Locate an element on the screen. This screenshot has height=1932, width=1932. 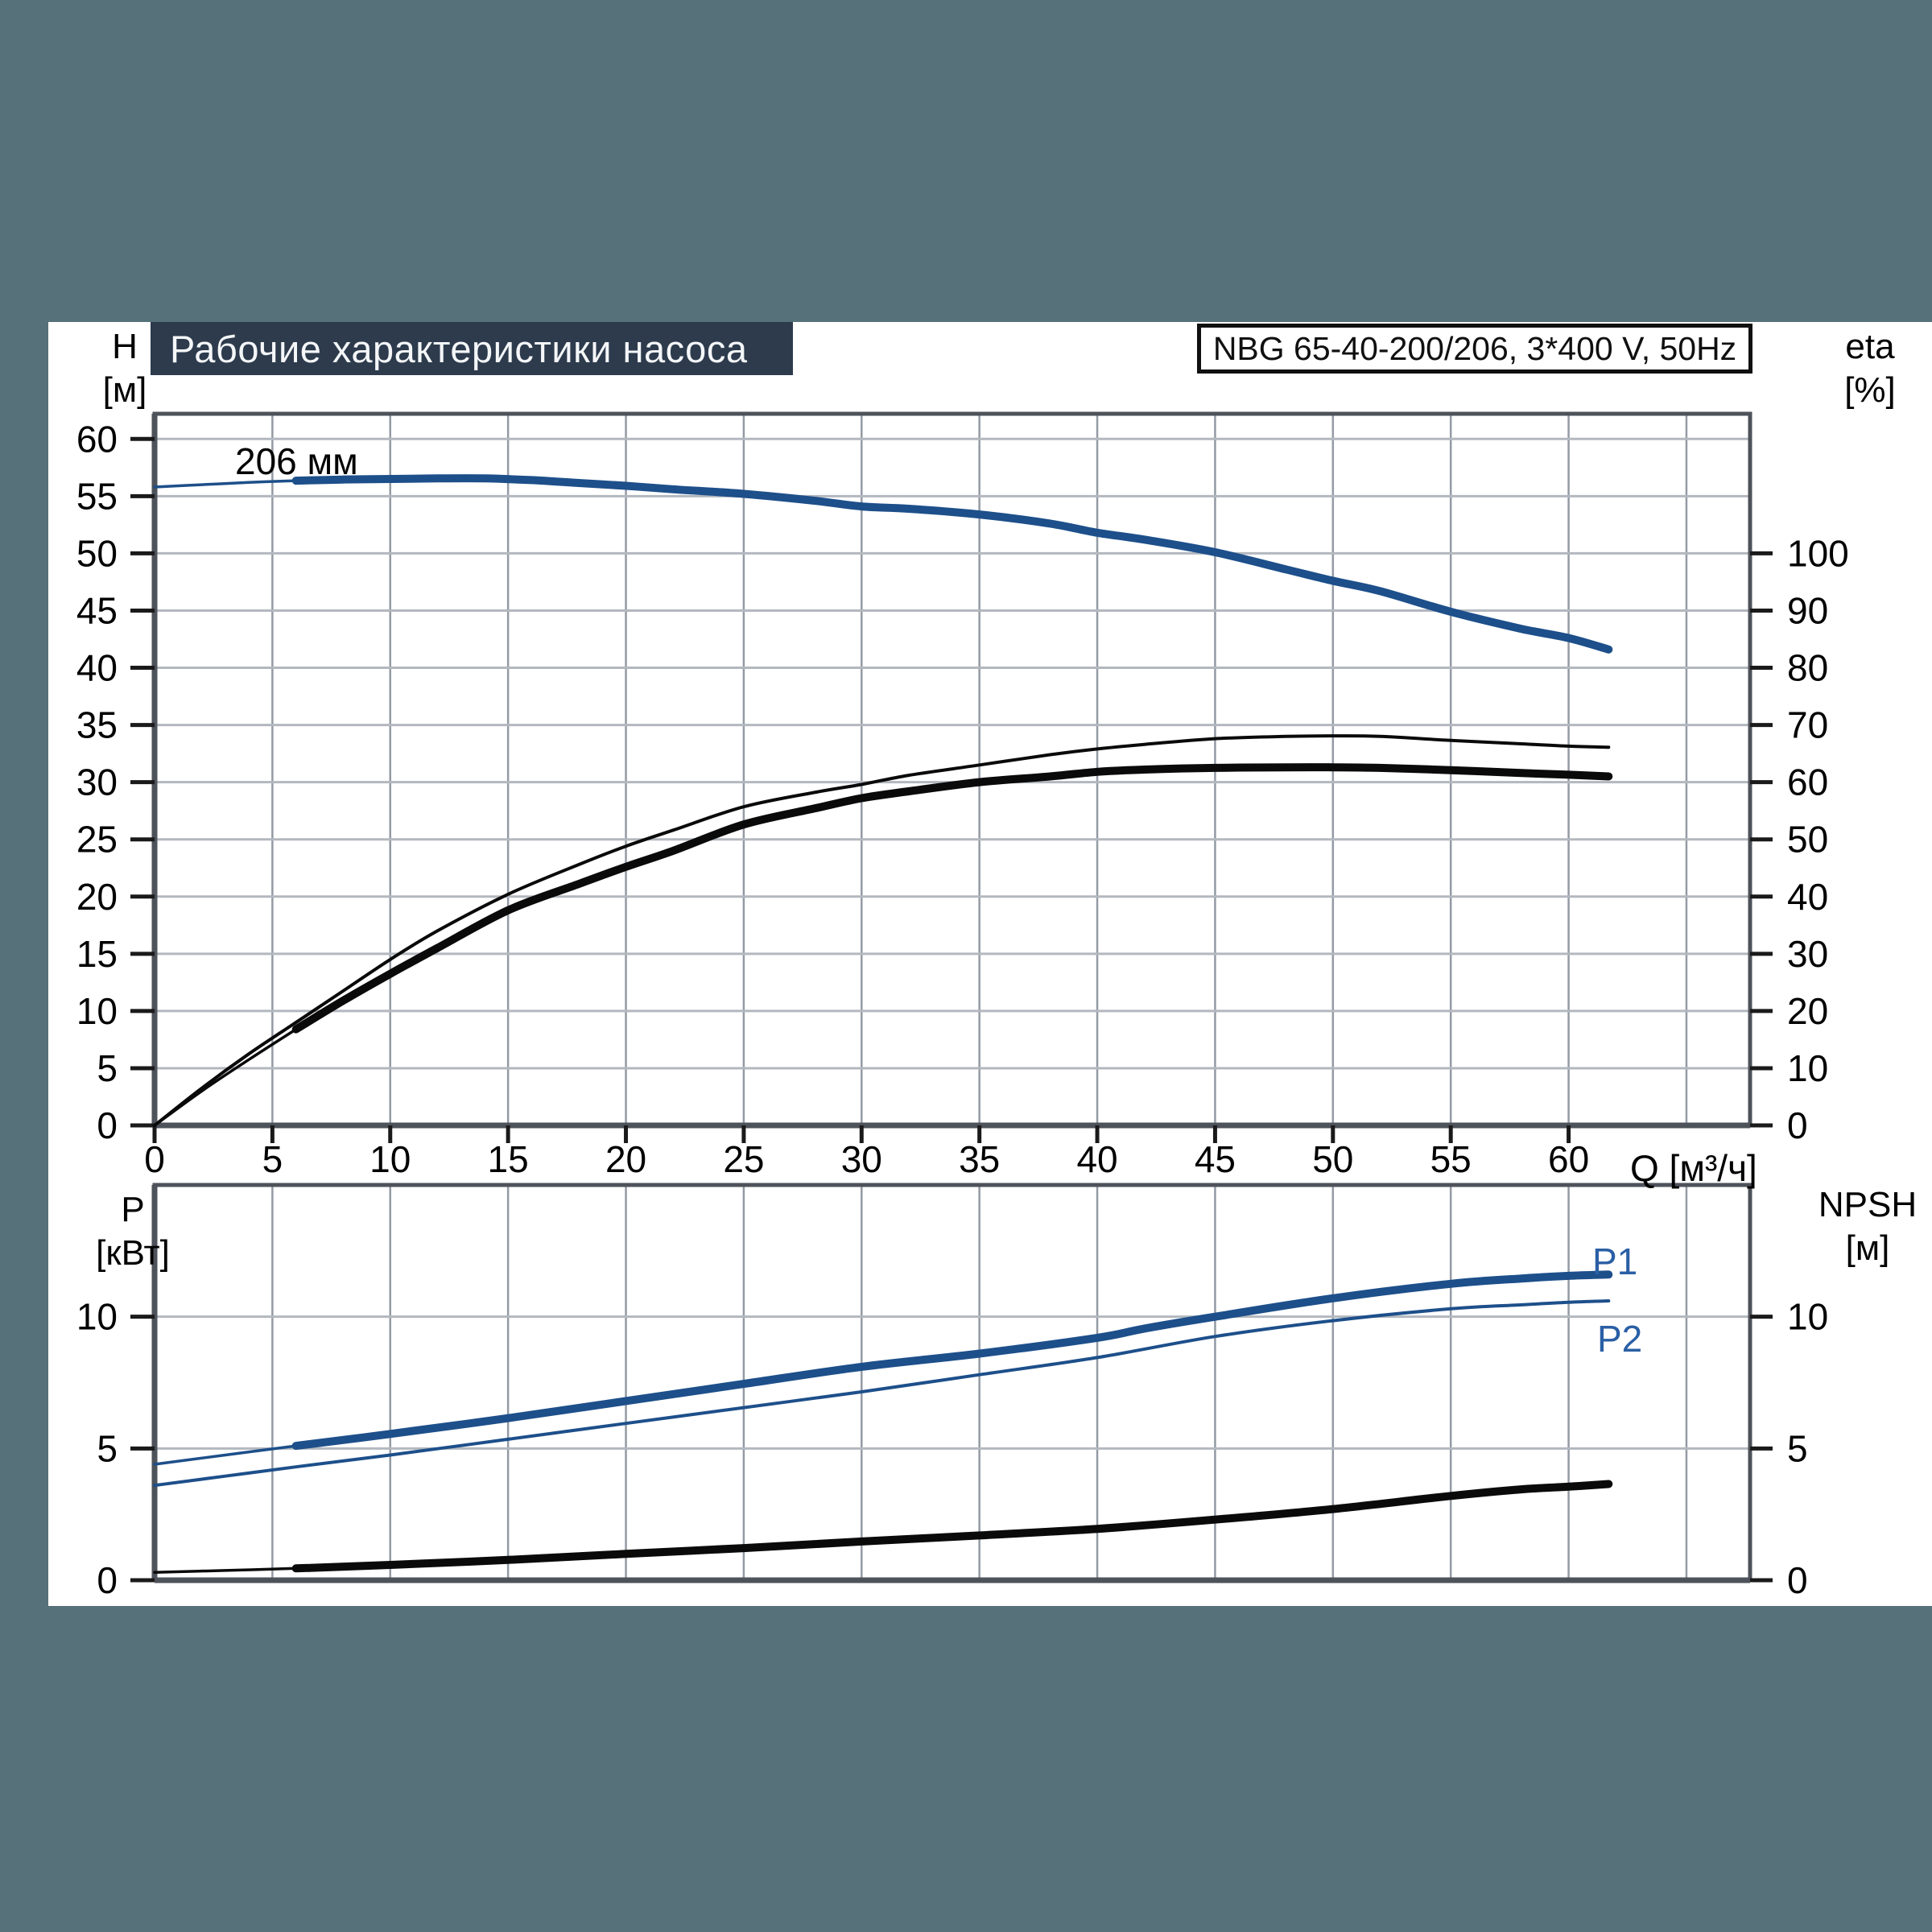
pump-model-text: NBG 65-40-200/206, 3*400 V, 50Hz is located at coordinates (1474, 348).